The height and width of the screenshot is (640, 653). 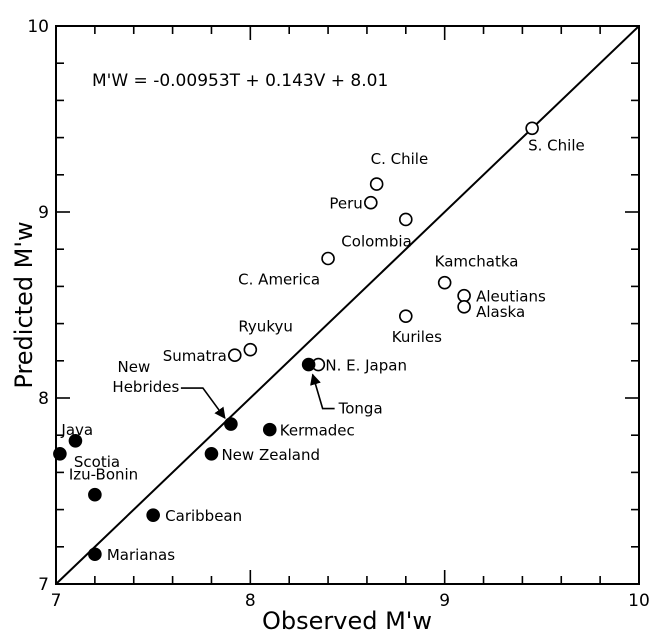 I want to click on point-ryukyu, so click(x=250, y=349).